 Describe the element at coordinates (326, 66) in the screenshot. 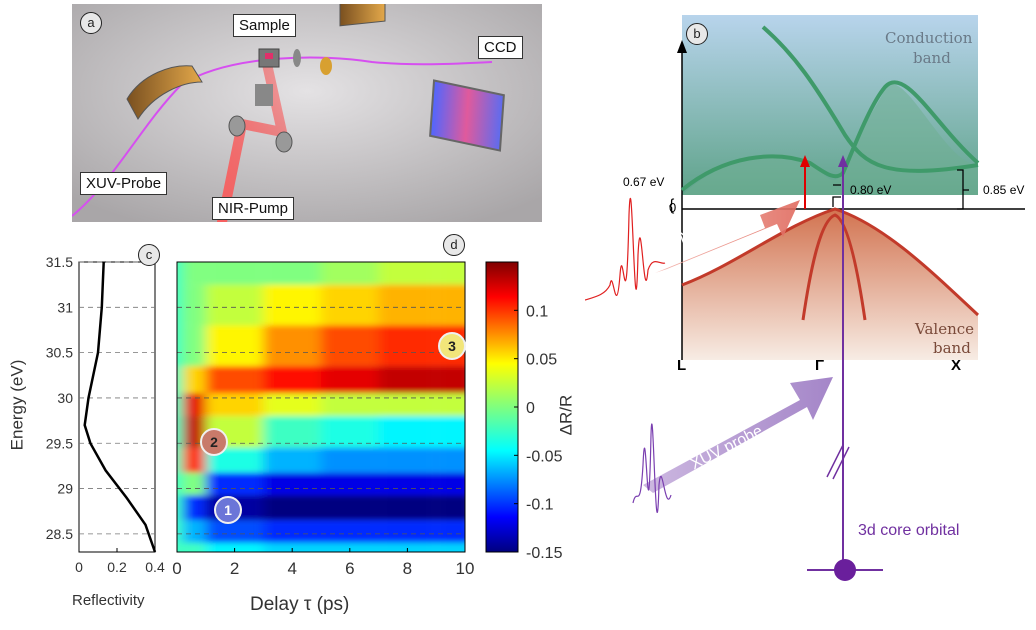

I see `lens` at that location.